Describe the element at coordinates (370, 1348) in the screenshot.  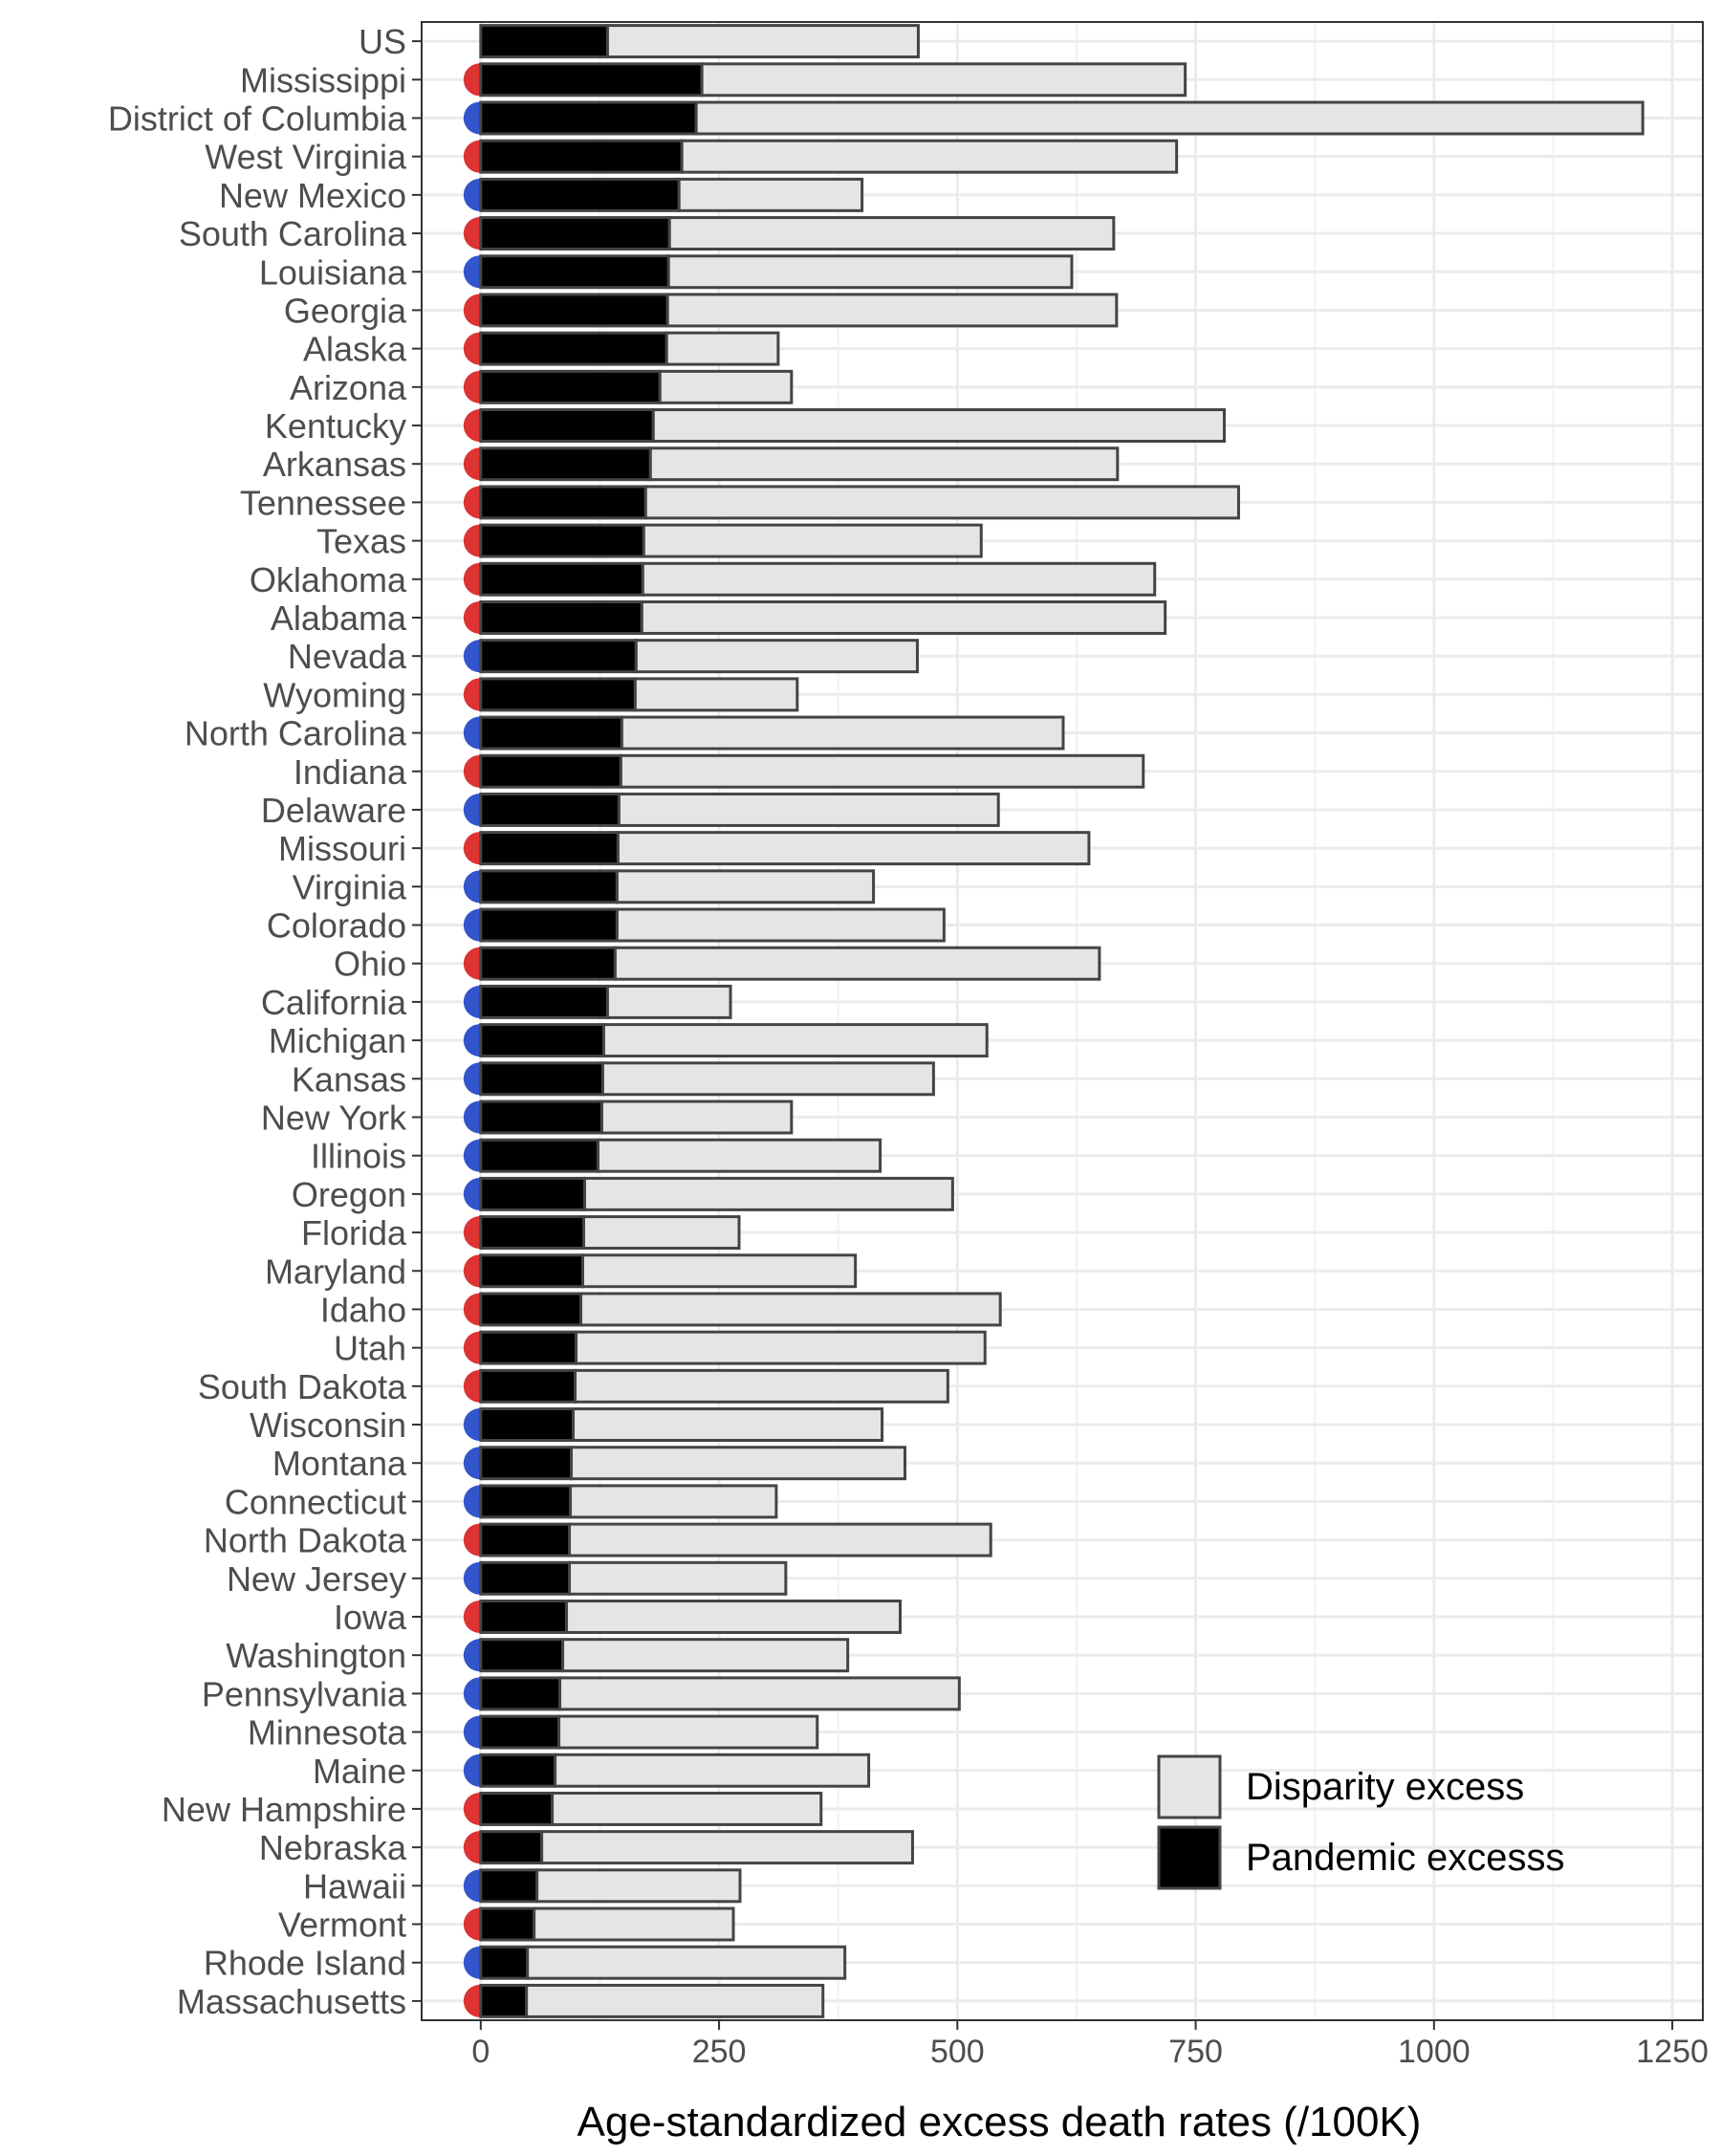
I see `category-label: Utah` at that location.